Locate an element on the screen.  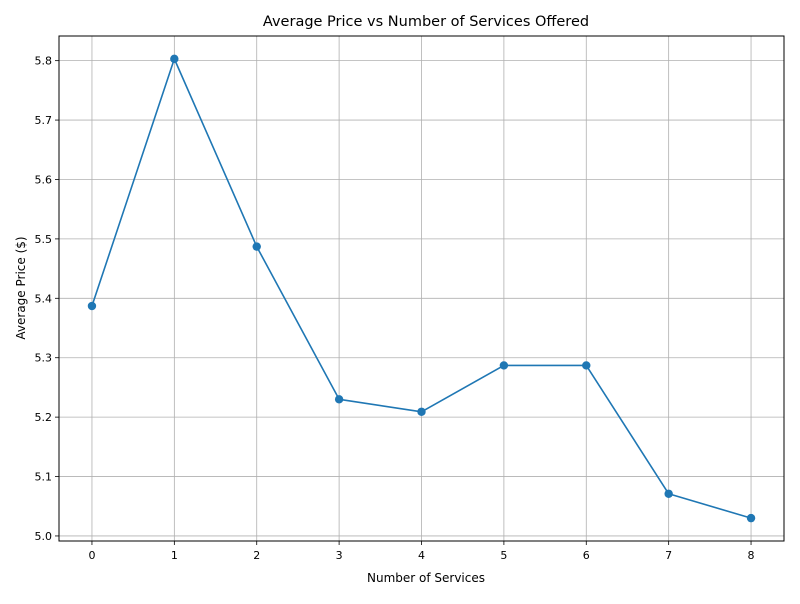
y-tick-label: 5.8 is located at coordinates (44, 61).